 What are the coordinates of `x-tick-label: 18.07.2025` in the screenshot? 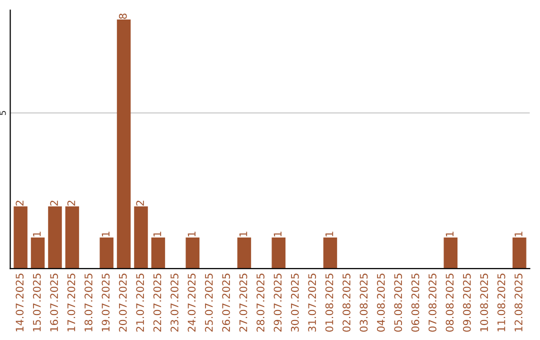 It's located at (88, 303).